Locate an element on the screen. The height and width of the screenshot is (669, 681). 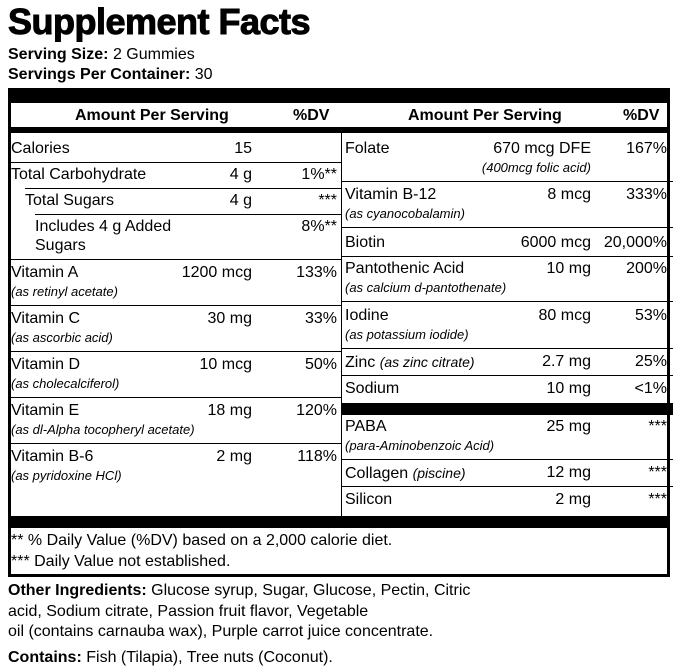
nutrient-dv: 167% is located at coordinates (646, 148).